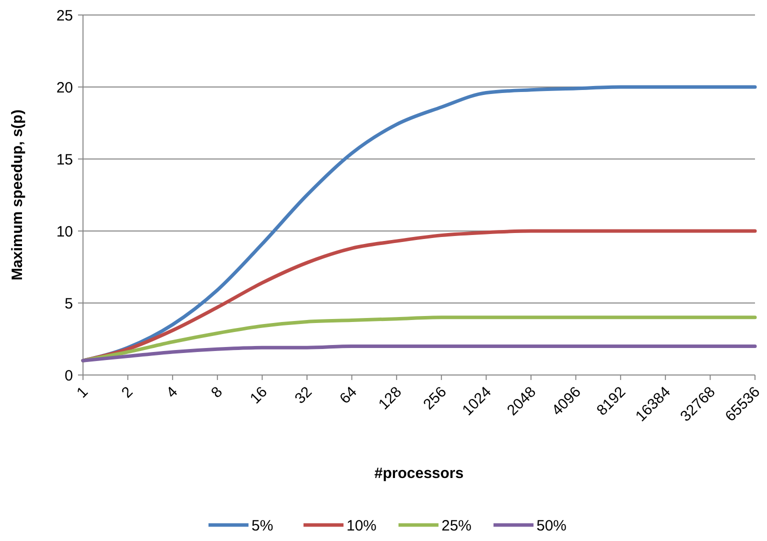 The width and height of the screenshot is (767, 541). I want to click on legend-label: 50%, so click(551, 525).